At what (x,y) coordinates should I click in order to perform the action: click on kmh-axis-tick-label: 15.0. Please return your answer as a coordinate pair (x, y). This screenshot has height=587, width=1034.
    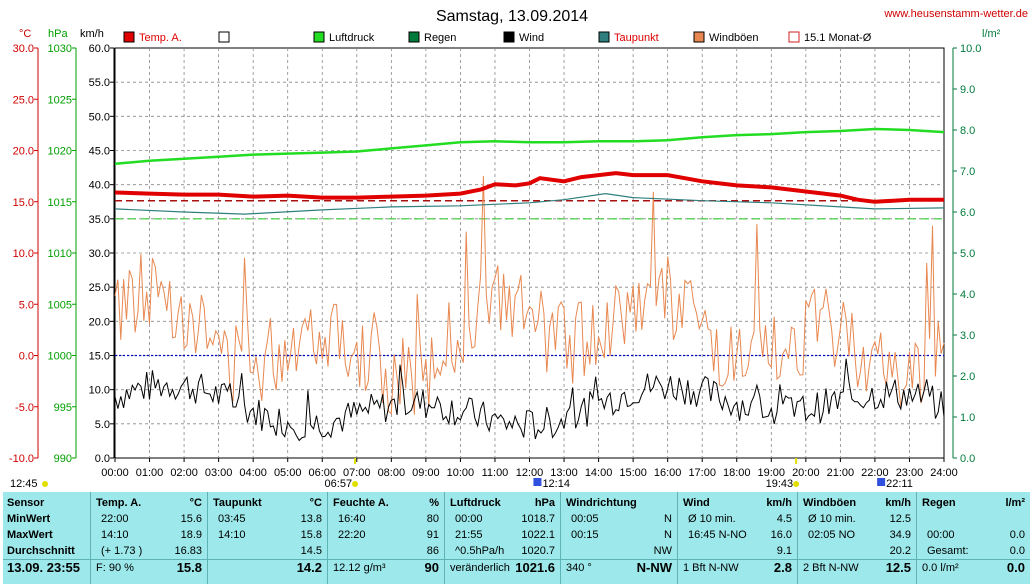
    Looking at the image, I should click on (99, 357).